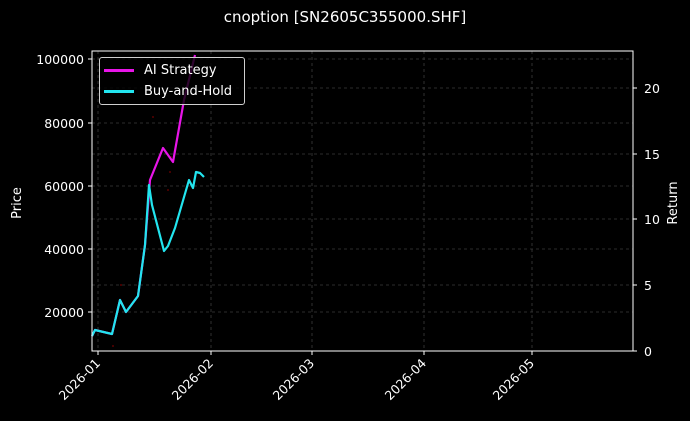 The height and width of the screenshot is (421, 690). I want to click on y-axis-left, so click(90, 185).